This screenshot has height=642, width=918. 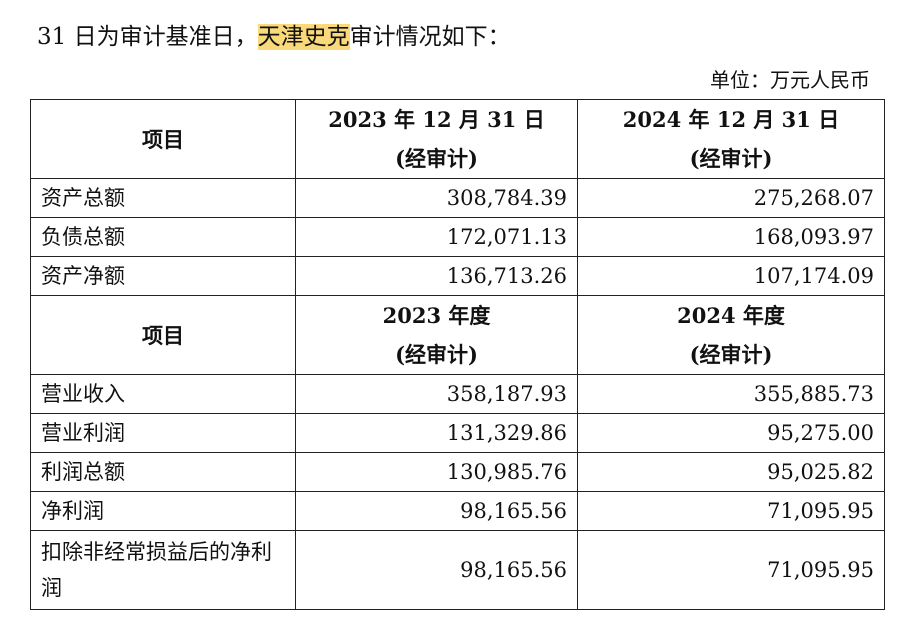 I want to click on value-2023: 172,071.13, so click(x=436, y=237).